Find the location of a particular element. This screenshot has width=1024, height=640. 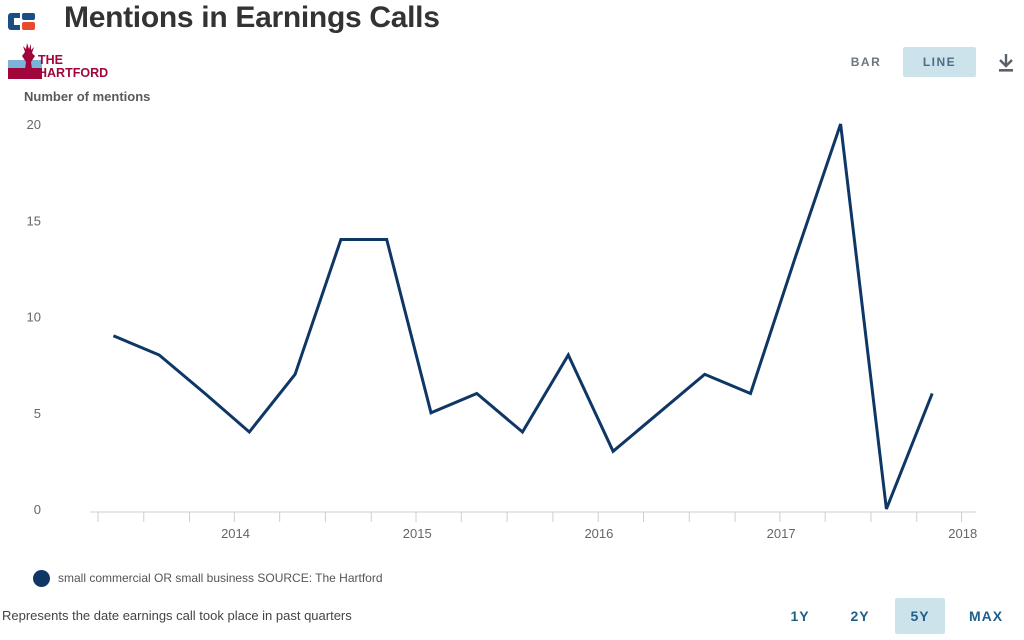

range-max-button: MAX is located at coordinates (986, 616).